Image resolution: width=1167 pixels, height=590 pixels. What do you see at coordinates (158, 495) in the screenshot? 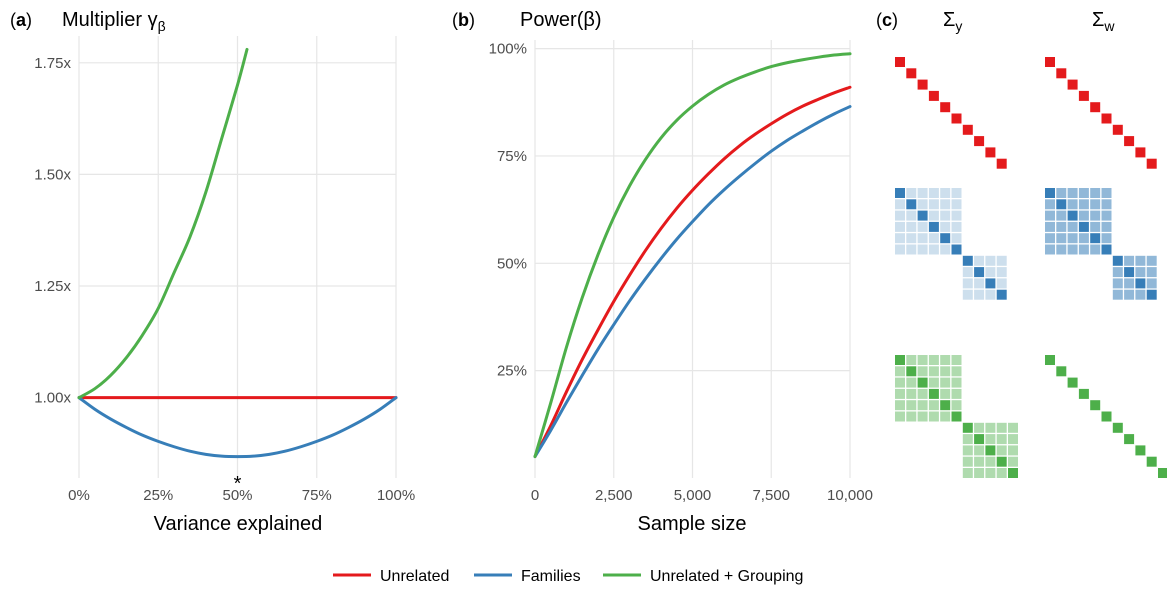
I see `x-tick-label: 25%` at bounding box center [158, 495].